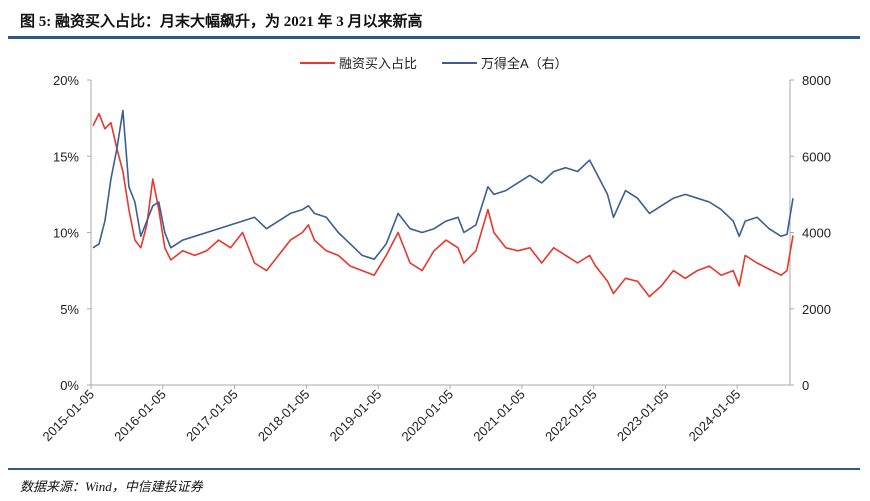 The height and width of the screenshot is (501, 870). What do you see at coordinates (69, 309) in the screenshot?
I see `left-tick-label: 5%` at bounding box center [69, 309].